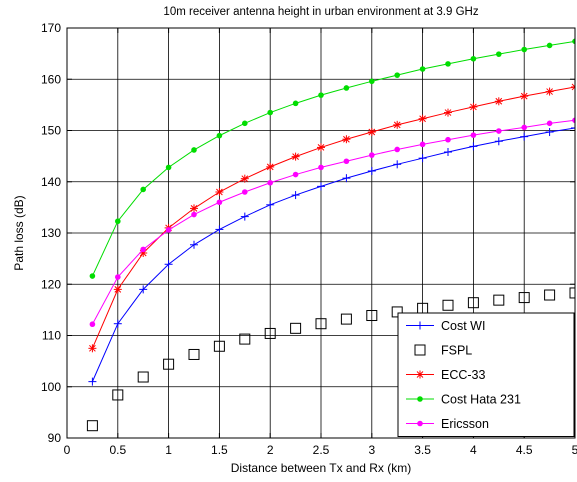 The width and height of the screenshot is (577, 482). I want to click on legend-label: Cost WI, so click(463, 326).